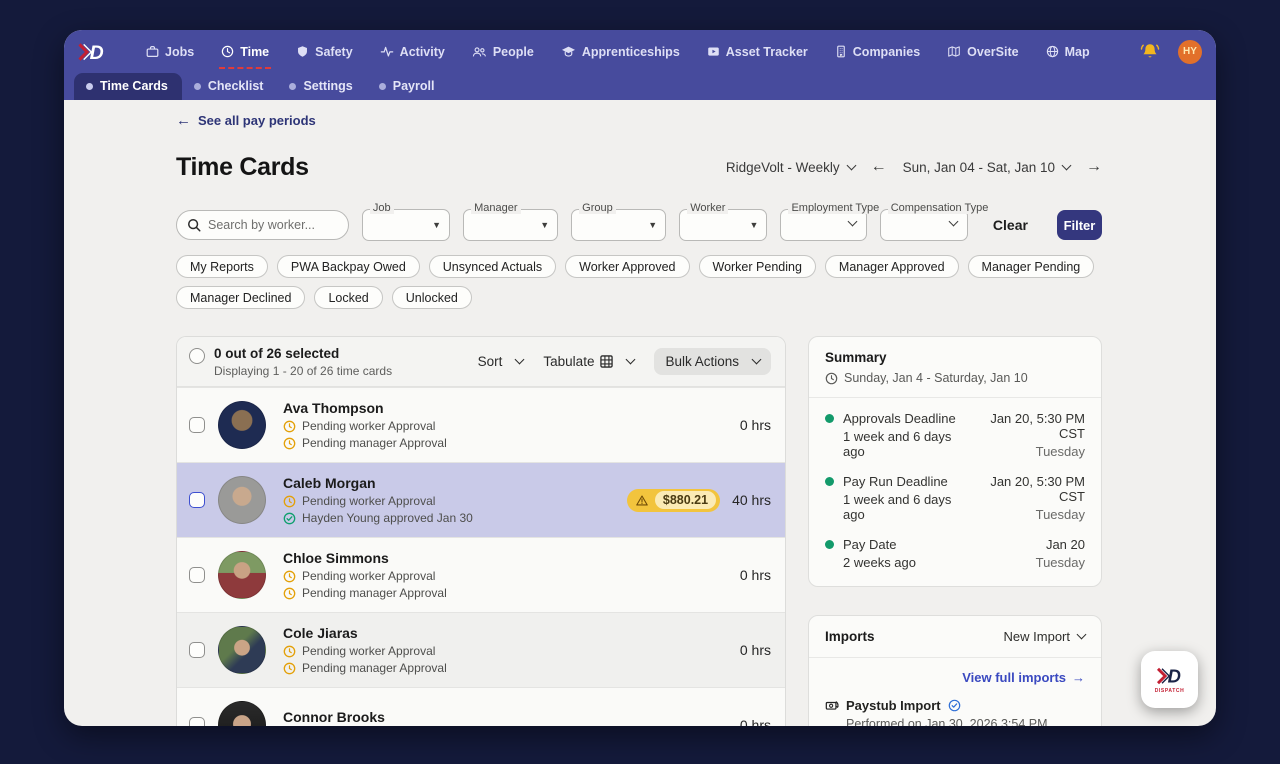  I want to click on imports-title: Imports, so click(850, 636).